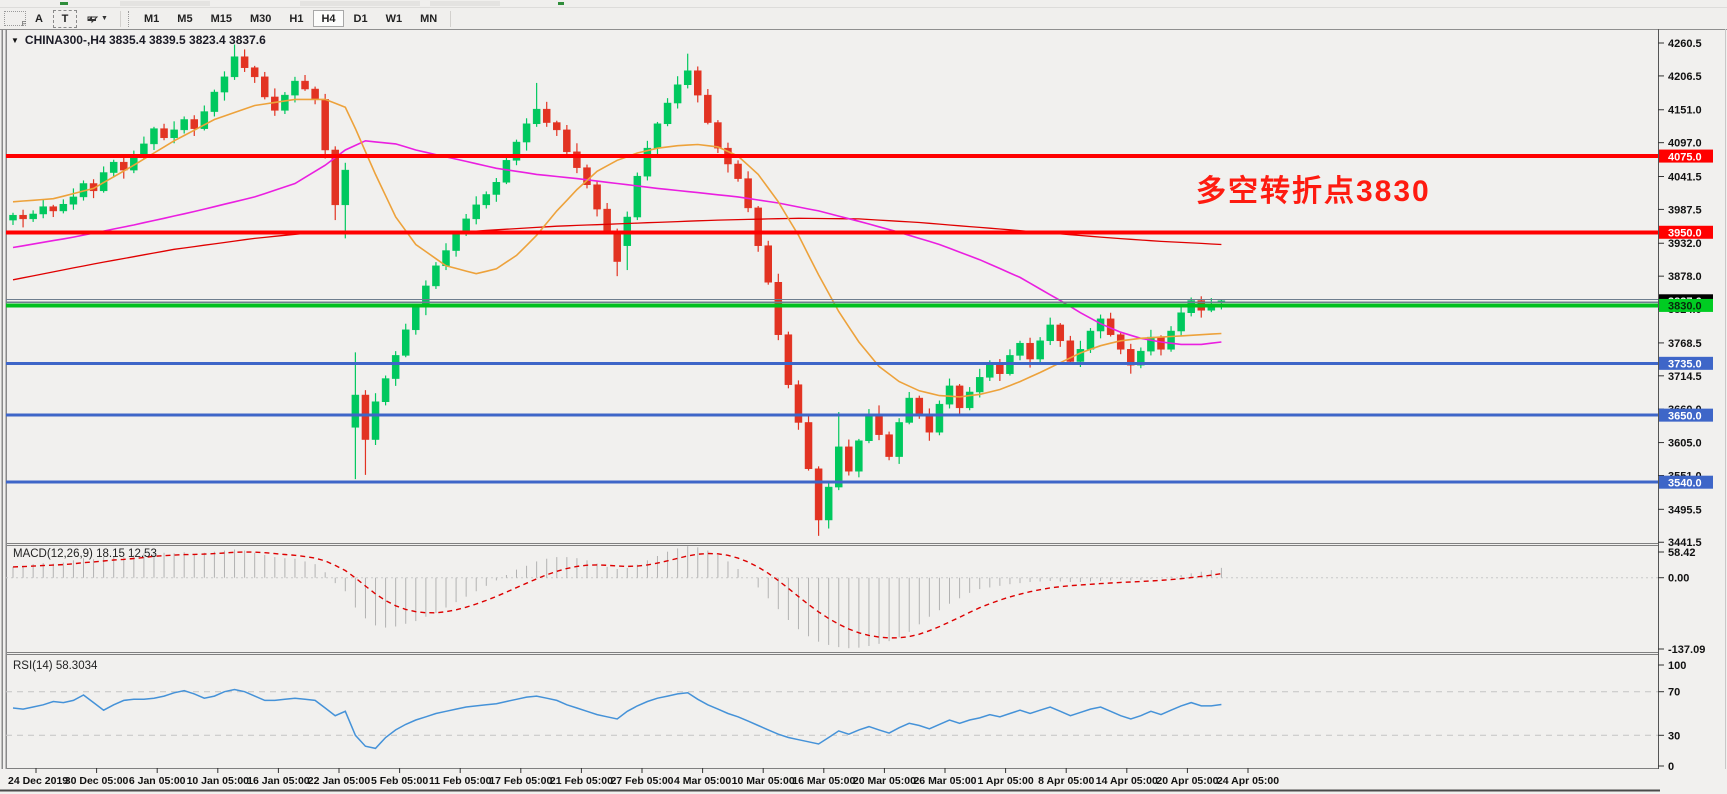  What do you see at coordinates (617, 595) in the screenshot?
I see `macd-signal-line` at bounding box center [617, 595].